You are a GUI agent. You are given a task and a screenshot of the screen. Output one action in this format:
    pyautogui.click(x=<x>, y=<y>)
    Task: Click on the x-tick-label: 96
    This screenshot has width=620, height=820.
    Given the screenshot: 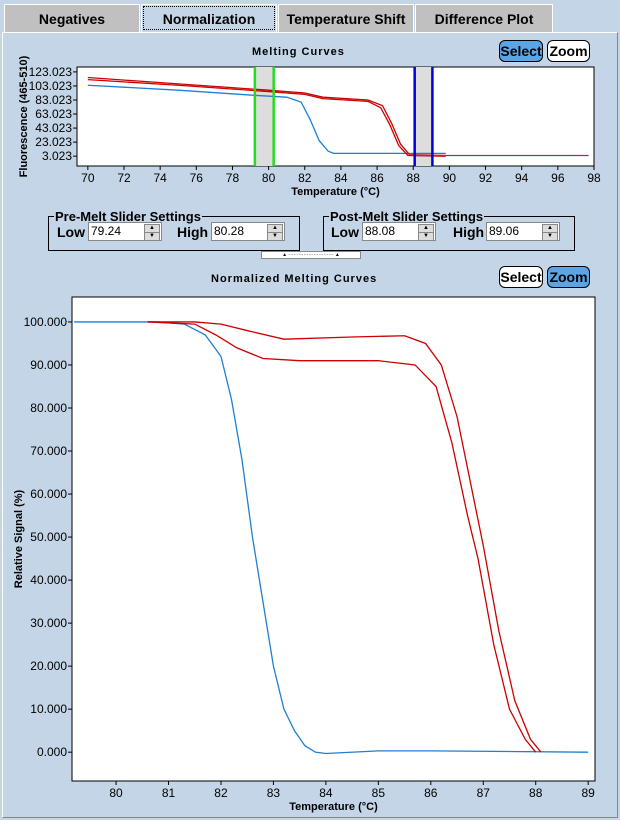 What is the action you would take?
    pyautogui.click(x=558, y=178)
    